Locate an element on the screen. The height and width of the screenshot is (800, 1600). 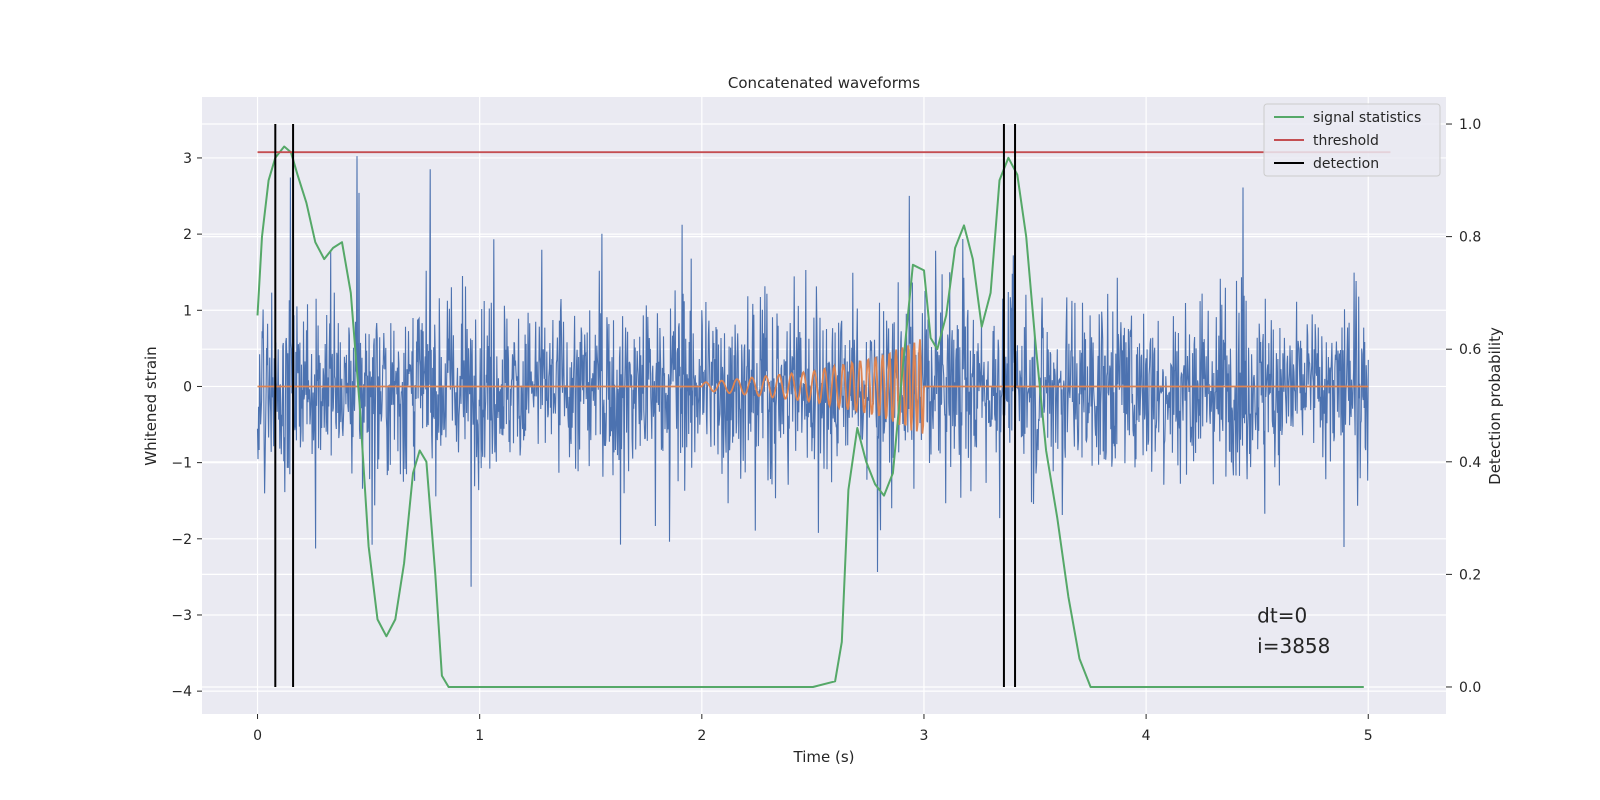
legend-box is located at coordinates (1352, 140).